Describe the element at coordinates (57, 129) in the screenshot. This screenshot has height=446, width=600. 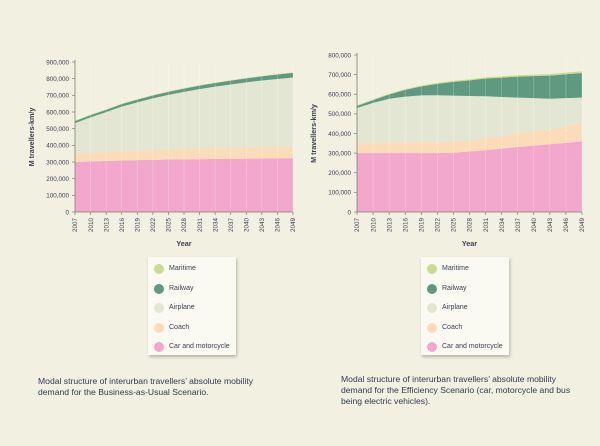
I see `y-tick-label-0-5: 500,000` at that location.